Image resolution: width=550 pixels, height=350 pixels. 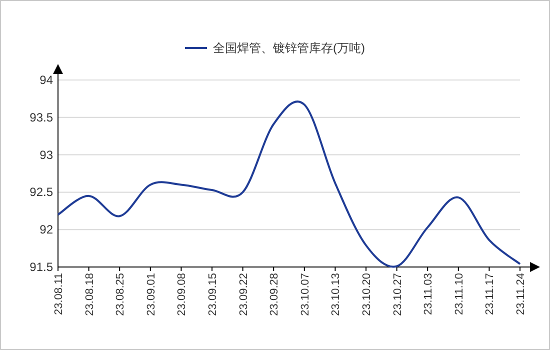 What do you see at coordinates (274, 294) in the screenshot?
I see `x-tick-label: 23.09.28` at bounding box center [274, 294].